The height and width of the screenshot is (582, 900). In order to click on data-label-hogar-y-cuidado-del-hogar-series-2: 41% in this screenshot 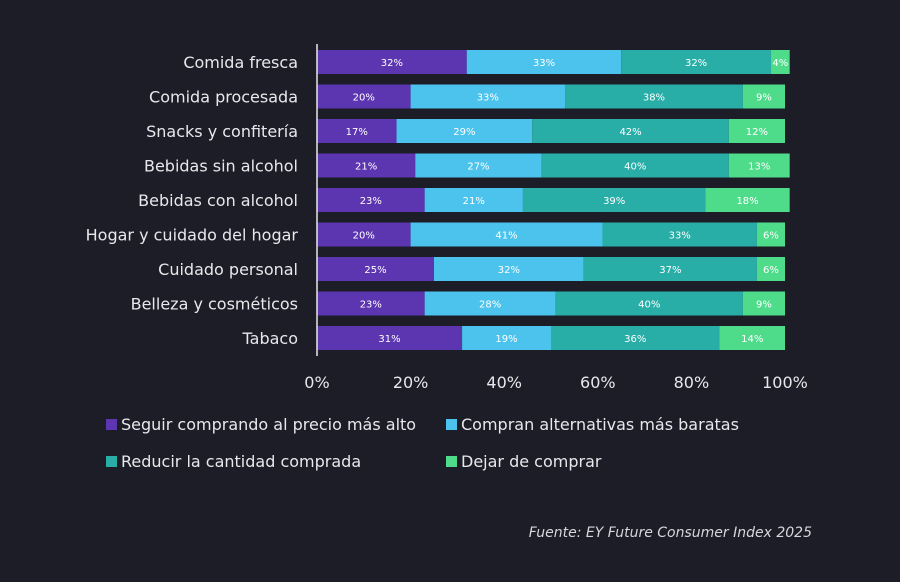, I will do `click(506, 236)`.